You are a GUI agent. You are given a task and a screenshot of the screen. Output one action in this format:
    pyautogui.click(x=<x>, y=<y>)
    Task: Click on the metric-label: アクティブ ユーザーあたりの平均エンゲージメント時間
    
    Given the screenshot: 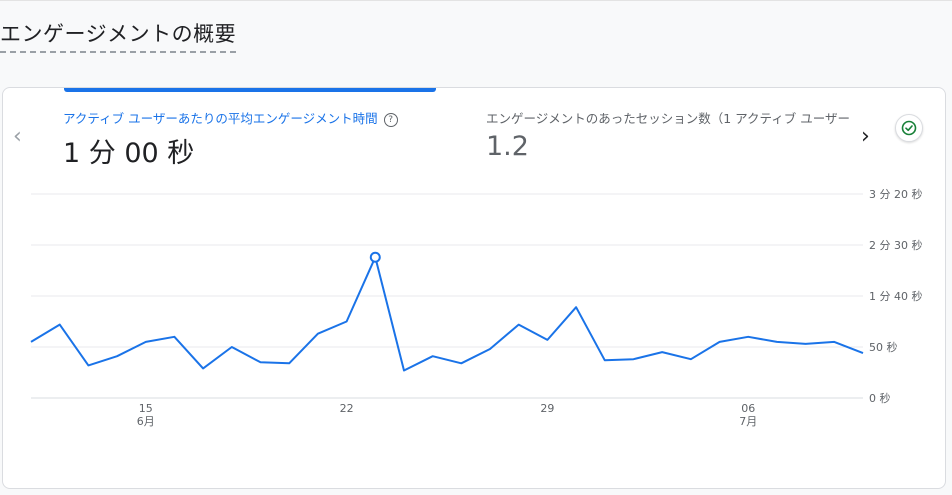 What is the action you would take?
    pyautogui.click(x=220, y=118)
    